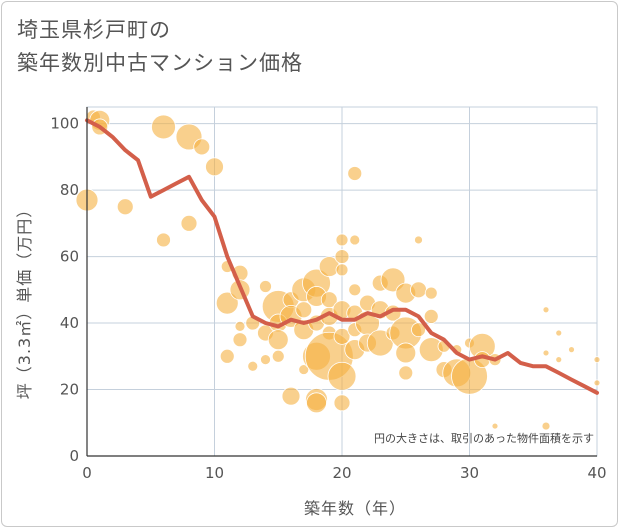  I want to click on bubble-size-note: 円の大きさは、取引のあった物件面積を示す, so click(484, 438).